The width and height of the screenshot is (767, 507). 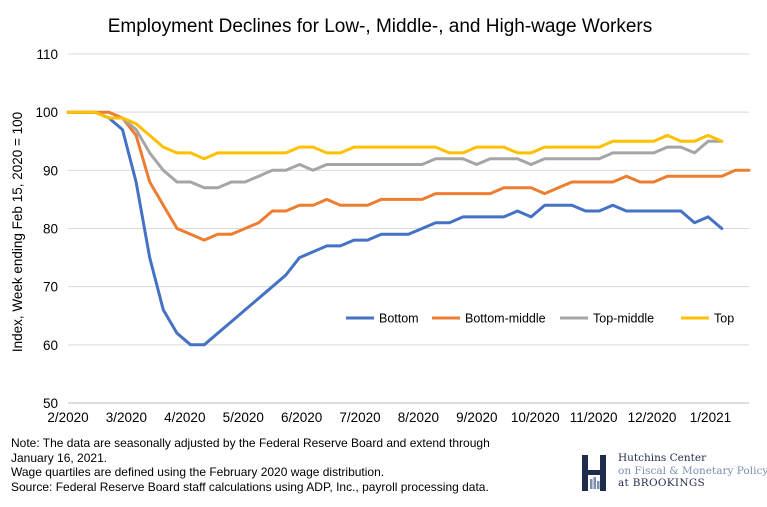 I want to click on series-line-top-middle, so click(x=395, y=150).